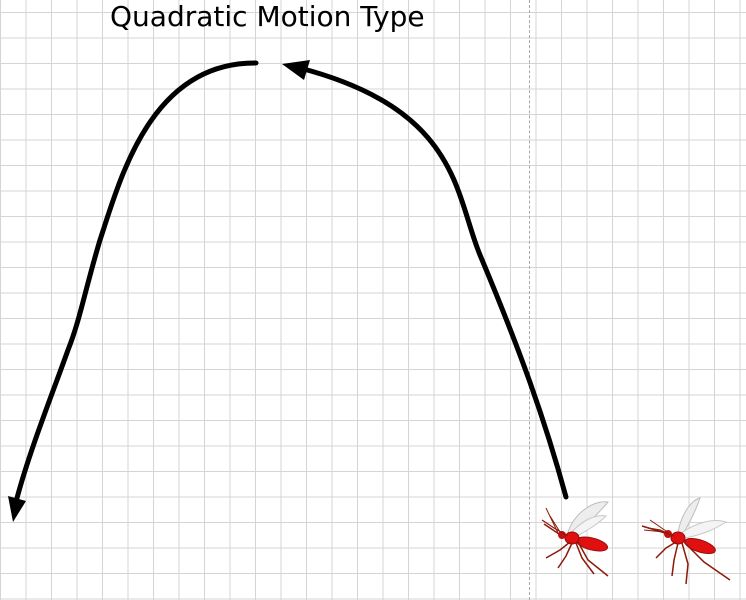 This screenshot has width=746, height=600. Describe the element at coordinates (296, 70) in the screenshot. I see `apex-arrowhead-icon` at that location.